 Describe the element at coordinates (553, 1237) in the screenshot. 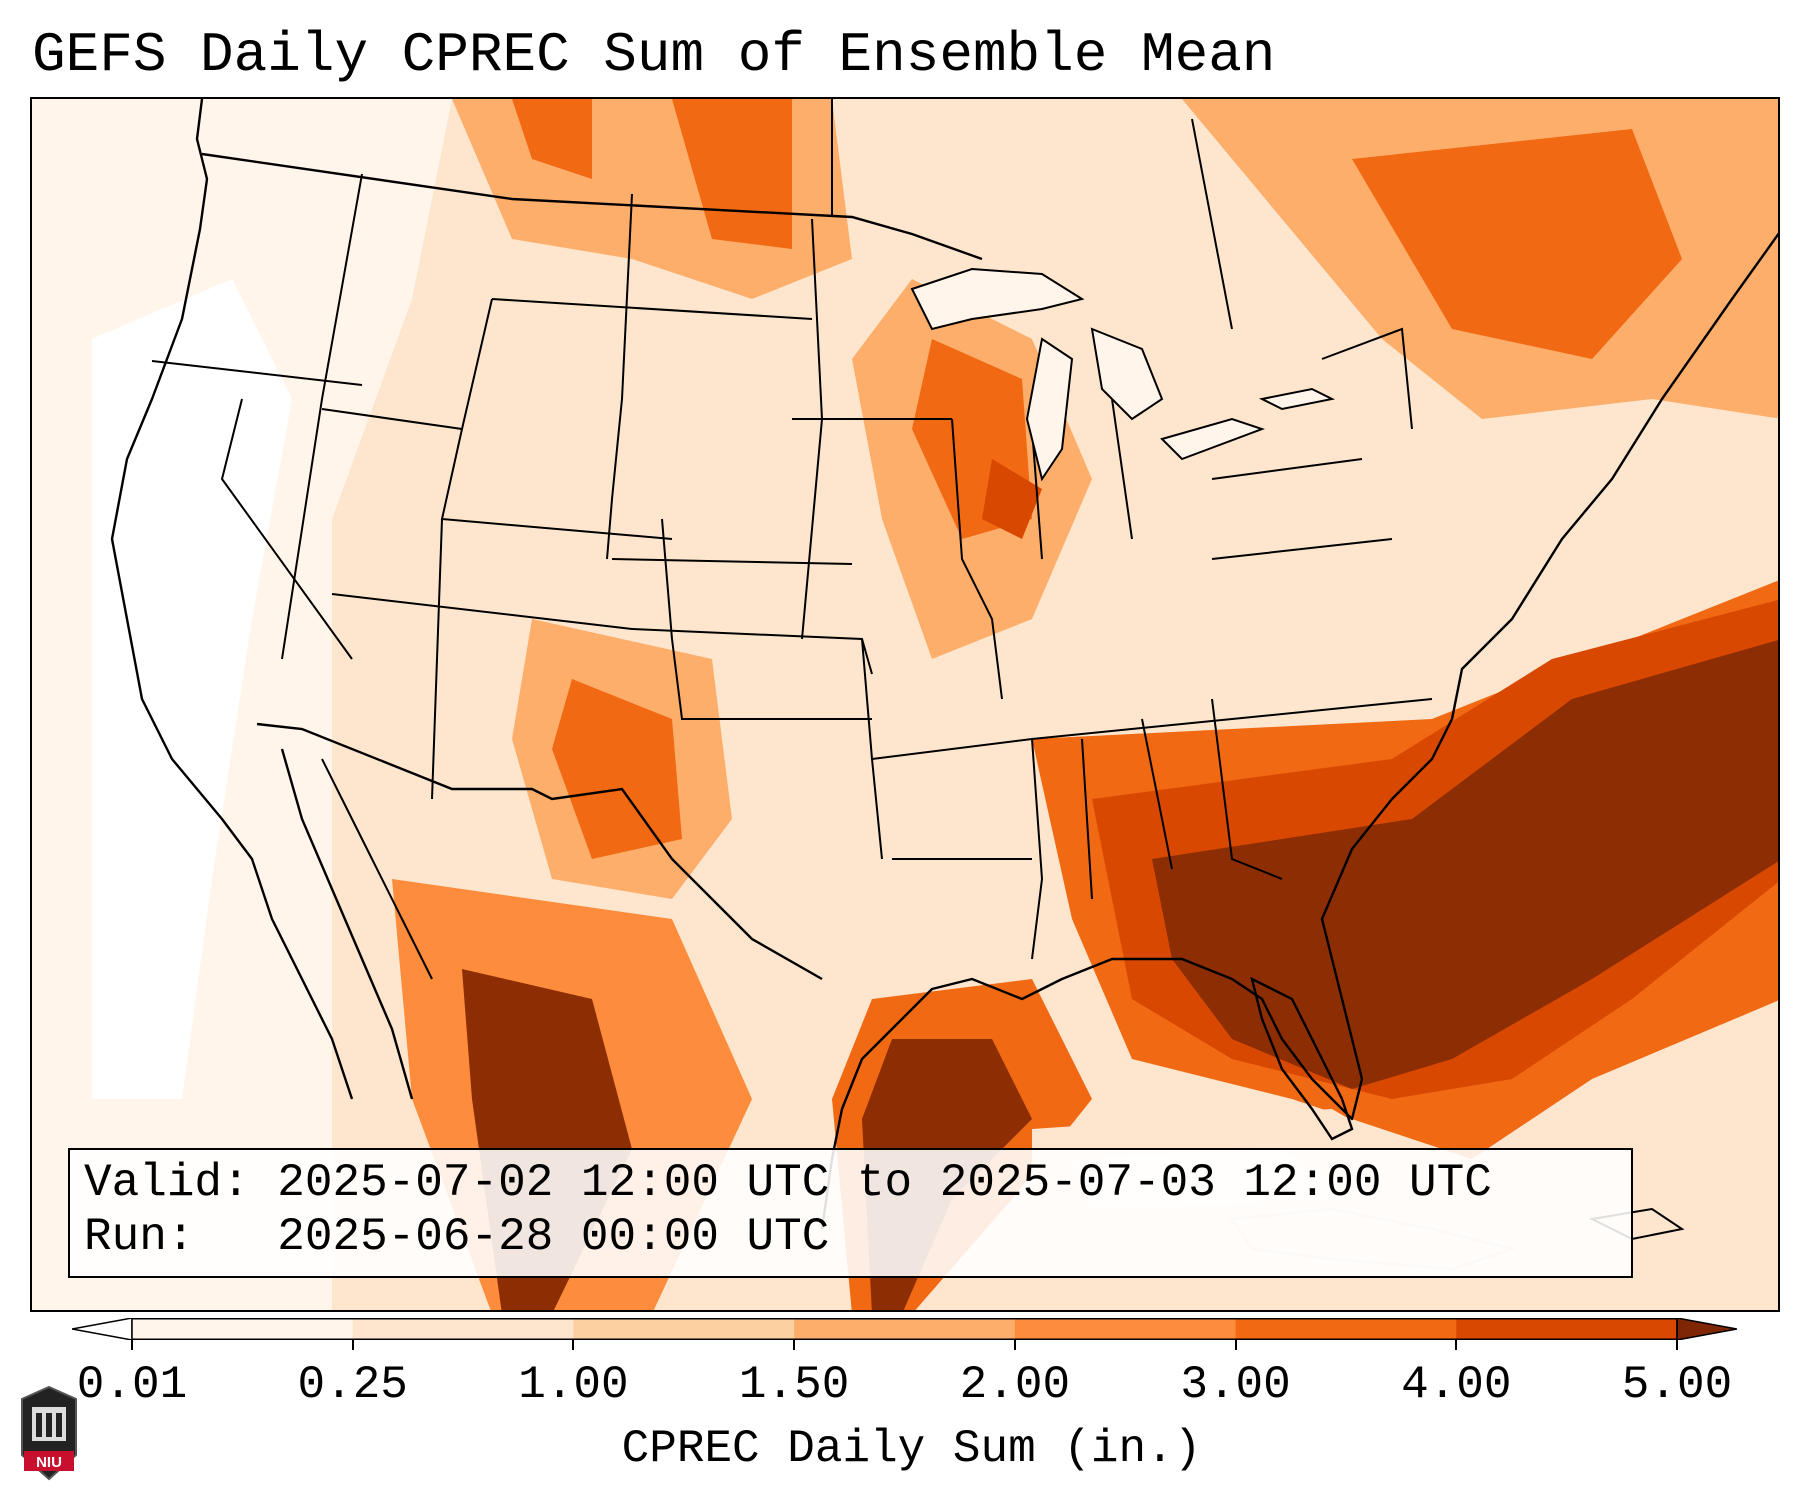

I see `run-value: 2025-06-28 00:00 UTC` at that location.